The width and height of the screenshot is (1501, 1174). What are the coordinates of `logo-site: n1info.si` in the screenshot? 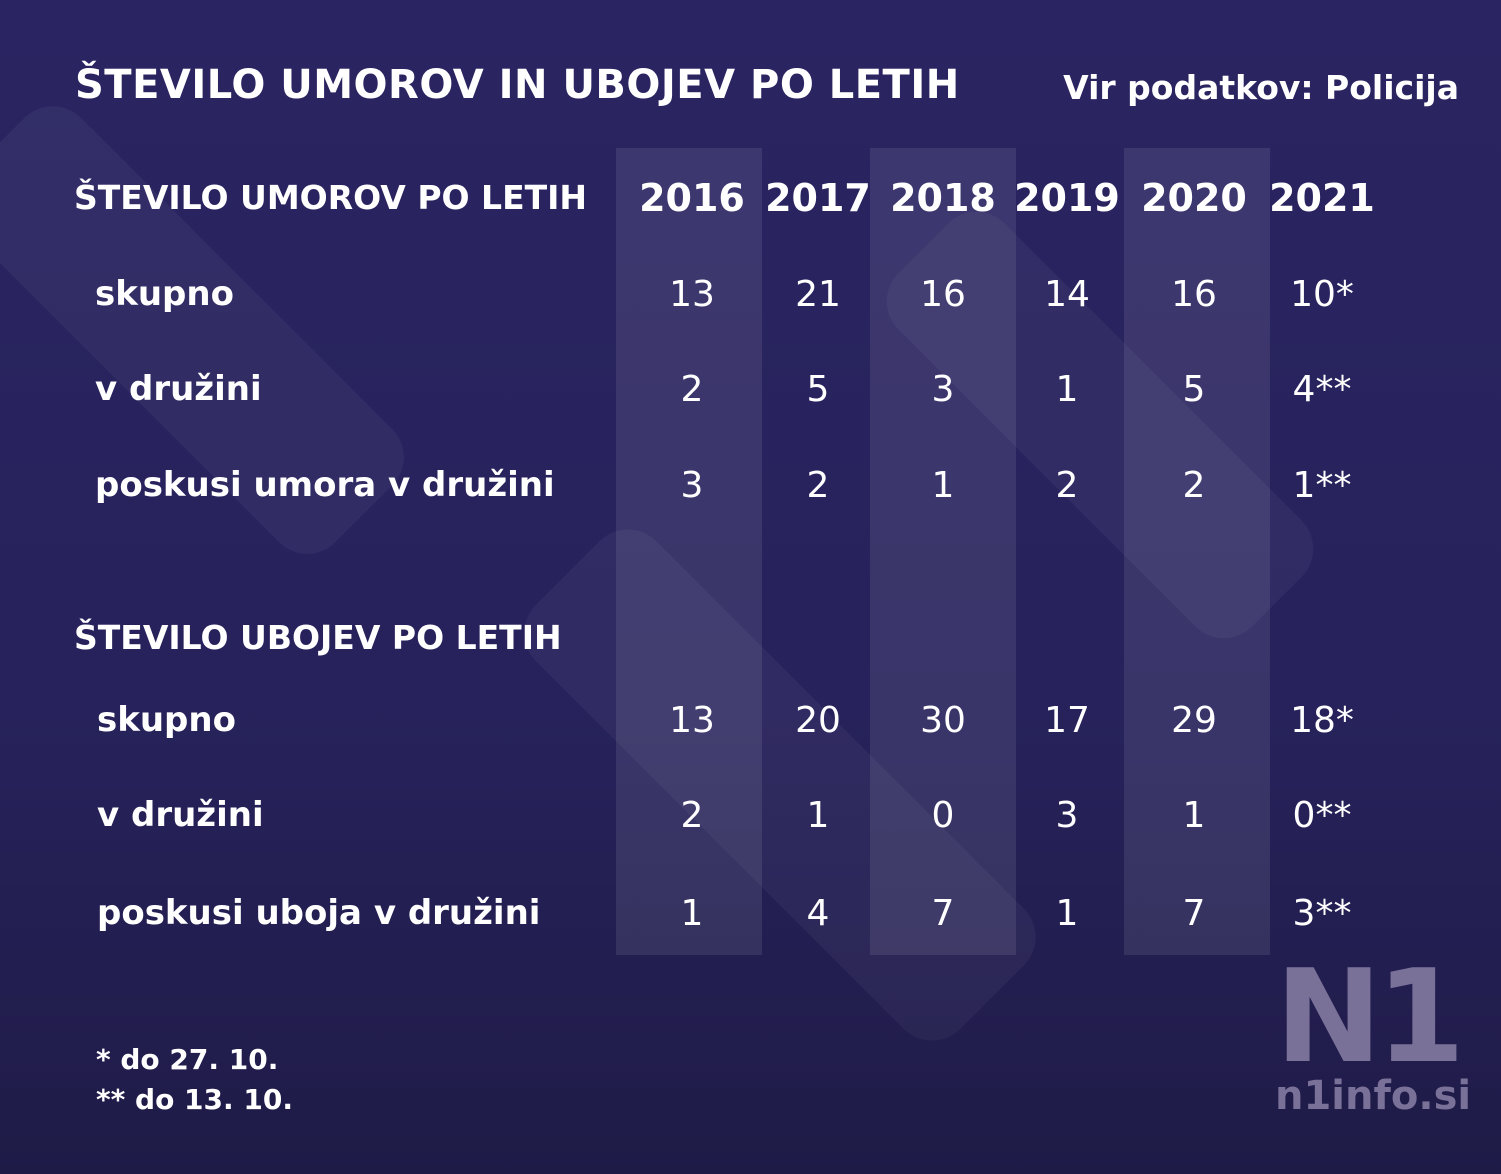 It's located at (1373, 1096).